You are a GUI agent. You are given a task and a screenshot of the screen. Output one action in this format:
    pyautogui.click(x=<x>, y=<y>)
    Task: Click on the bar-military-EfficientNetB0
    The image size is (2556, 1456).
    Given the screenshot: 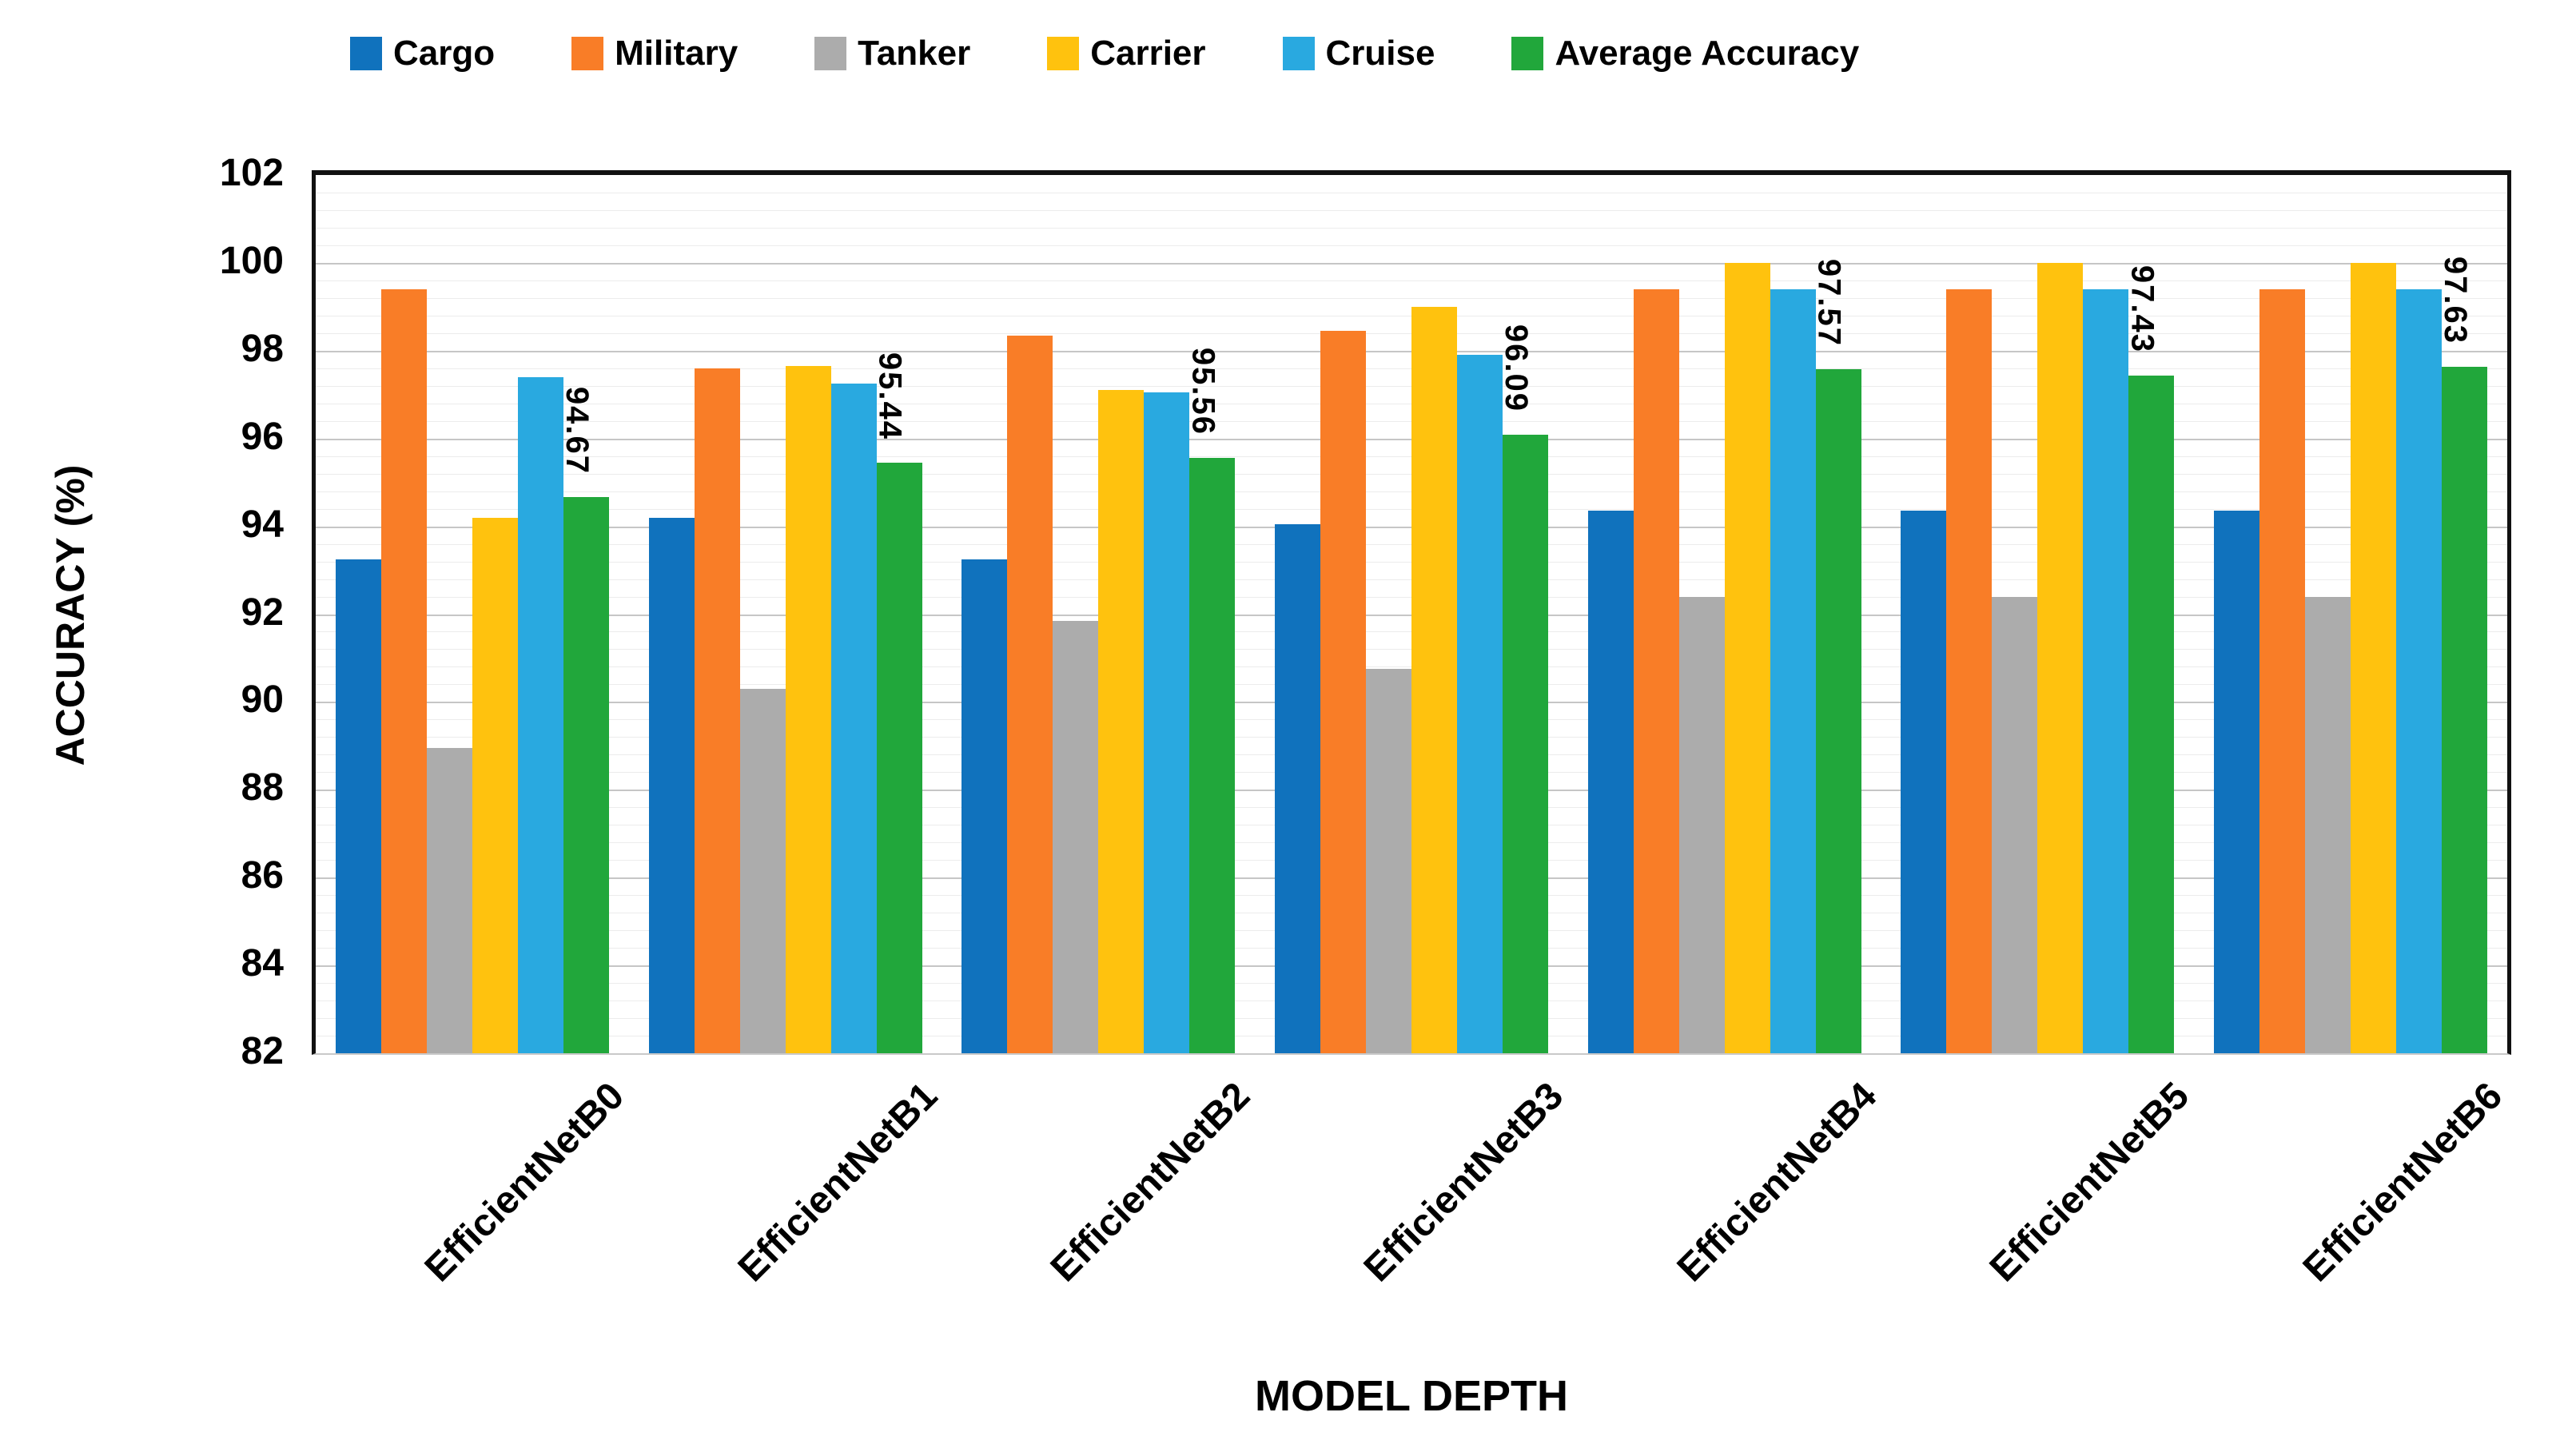 What is the action you would take?
    pyautogui.click(x=403, y=670)
    